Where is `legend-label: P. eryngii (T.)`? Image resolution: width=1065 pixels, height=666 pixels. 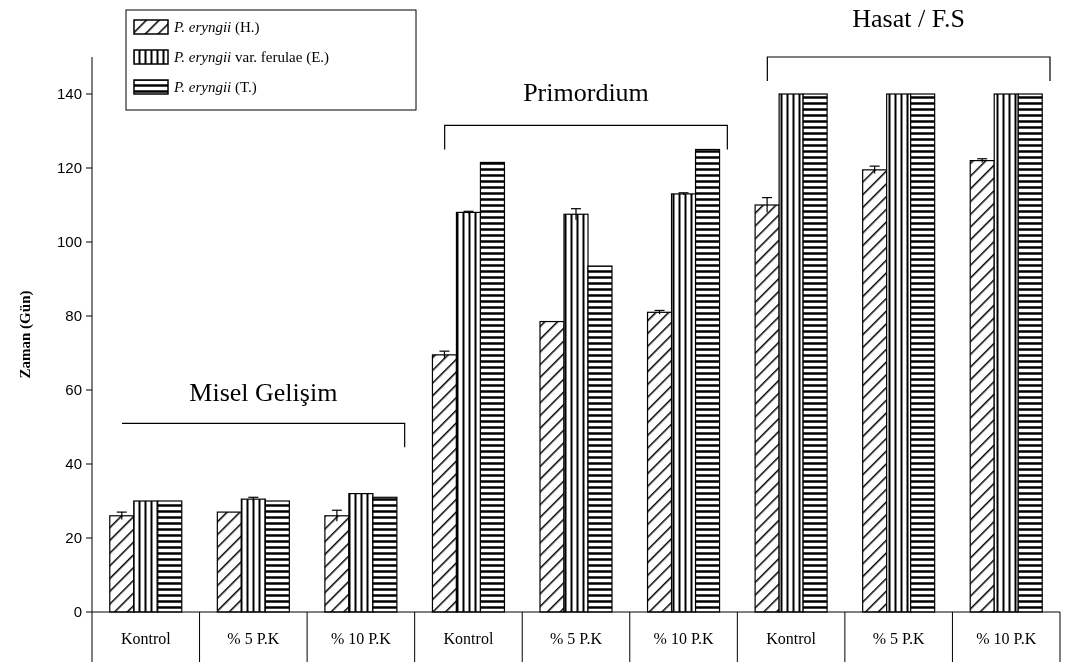
legend-label: P. eryngii (T.) is located at coordinates (215, 87).